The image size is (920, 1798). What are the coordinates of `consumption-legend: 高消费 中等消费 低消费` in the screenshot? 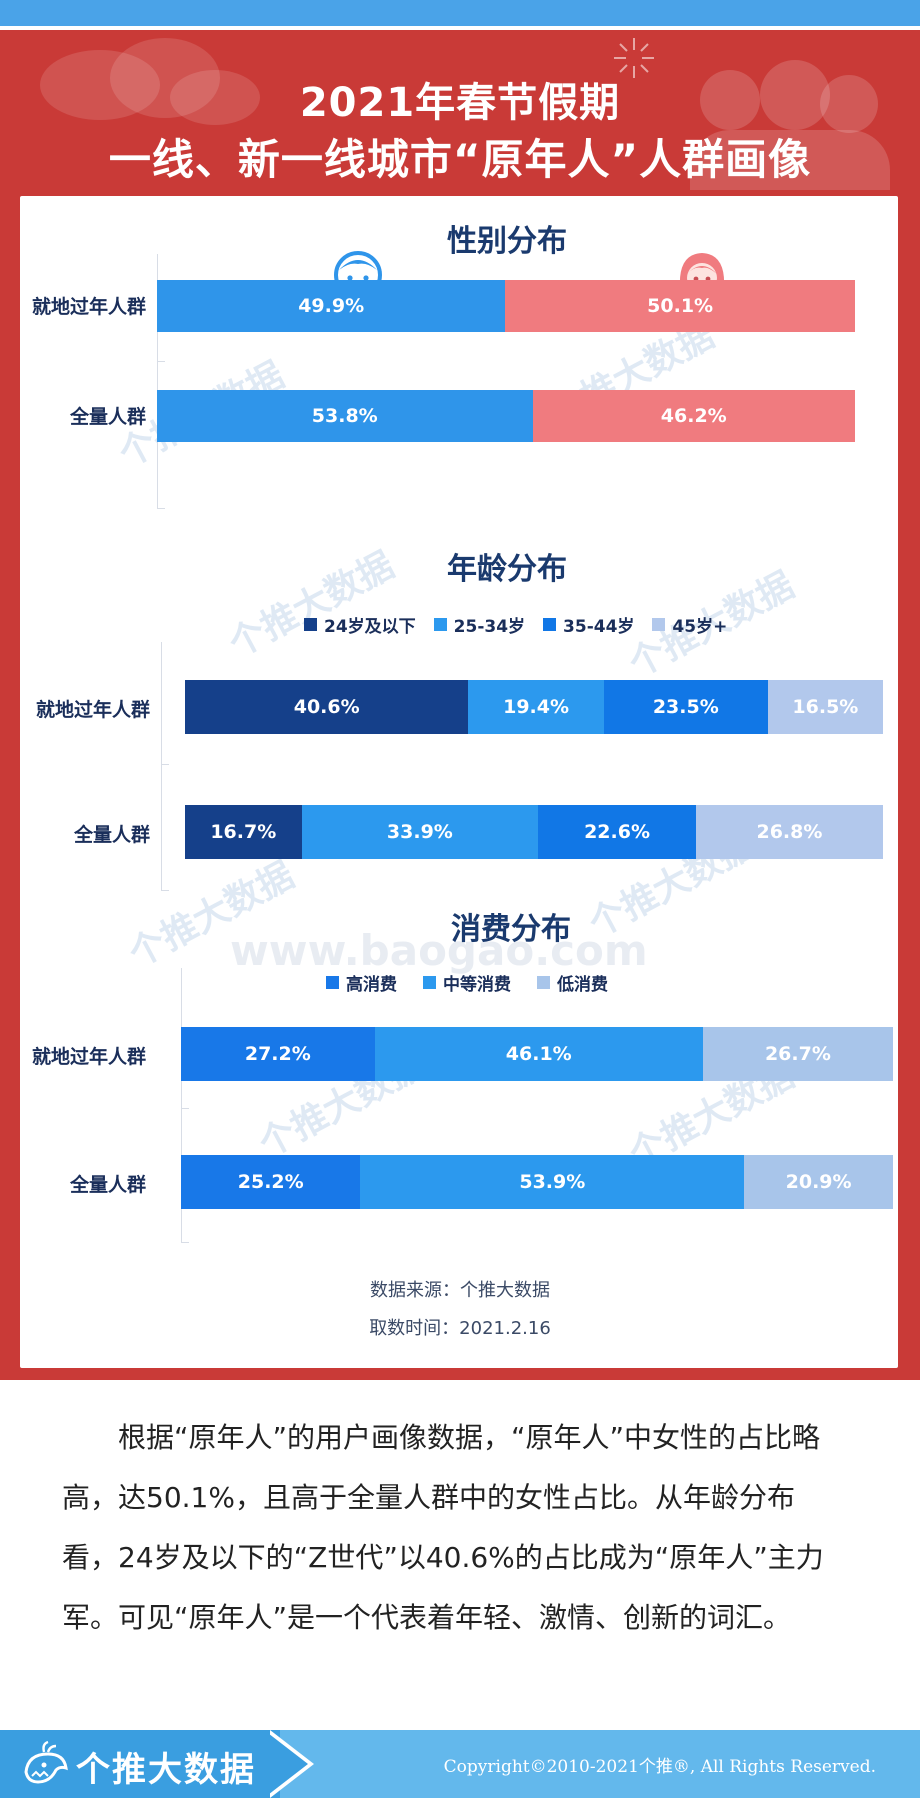 It's located at (476, 982).